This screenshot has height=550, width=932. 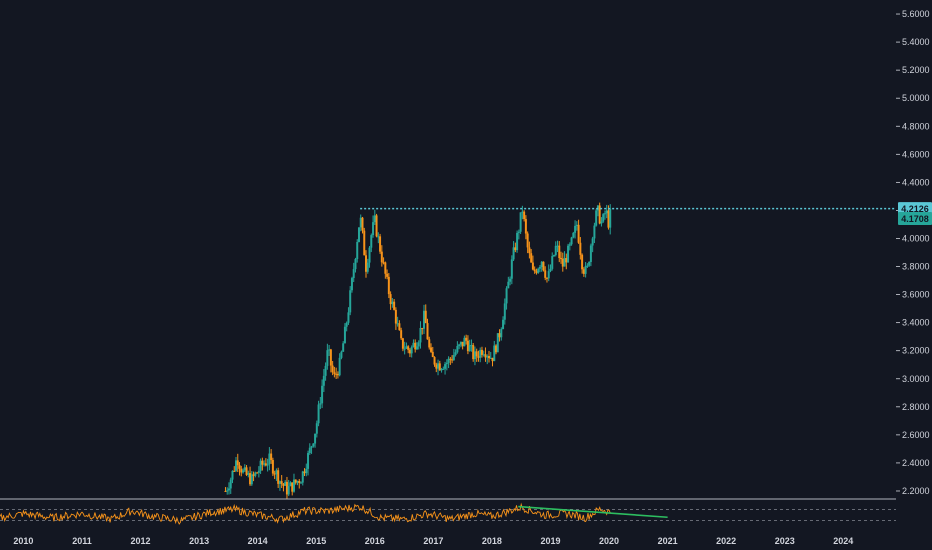 I want to click on resistance-price-label: 4.2126, so click(x=915, y=209).